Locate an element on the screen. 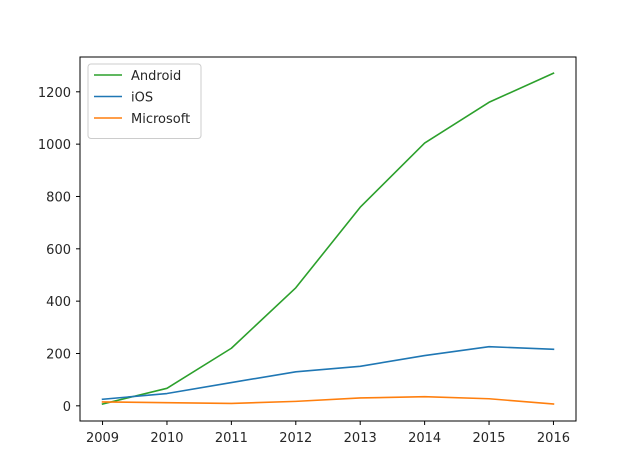  y-tick-label: 600 is located at coordinates (58, 250).